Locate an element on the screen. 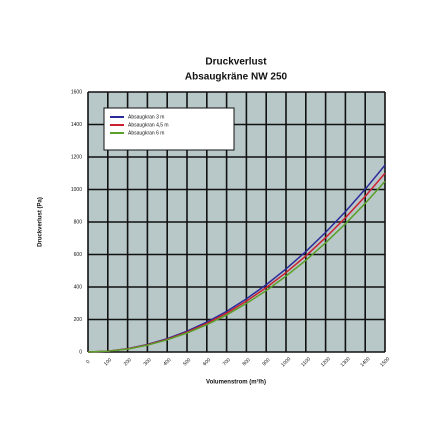 Image resolution: width=444 pixels, height=444 pixels. legend-label: Absaugkran 4,5 m is located at coordinates (148, 125).